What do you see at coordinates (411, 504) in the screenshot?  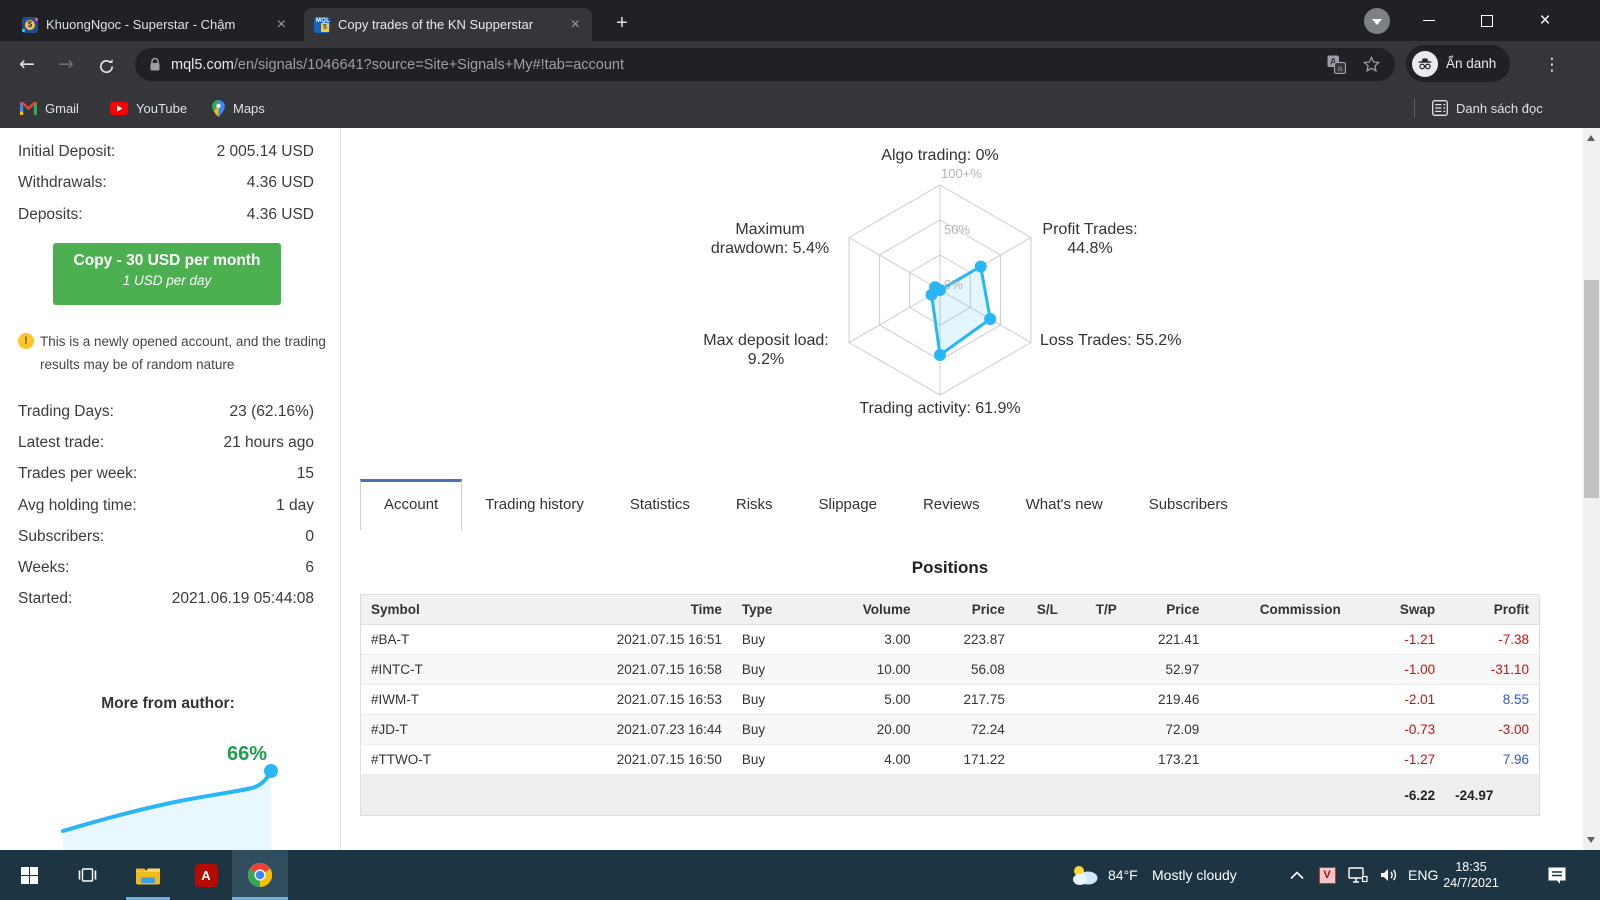 I see `tab-account: Account` at bounding box center [411, 504].